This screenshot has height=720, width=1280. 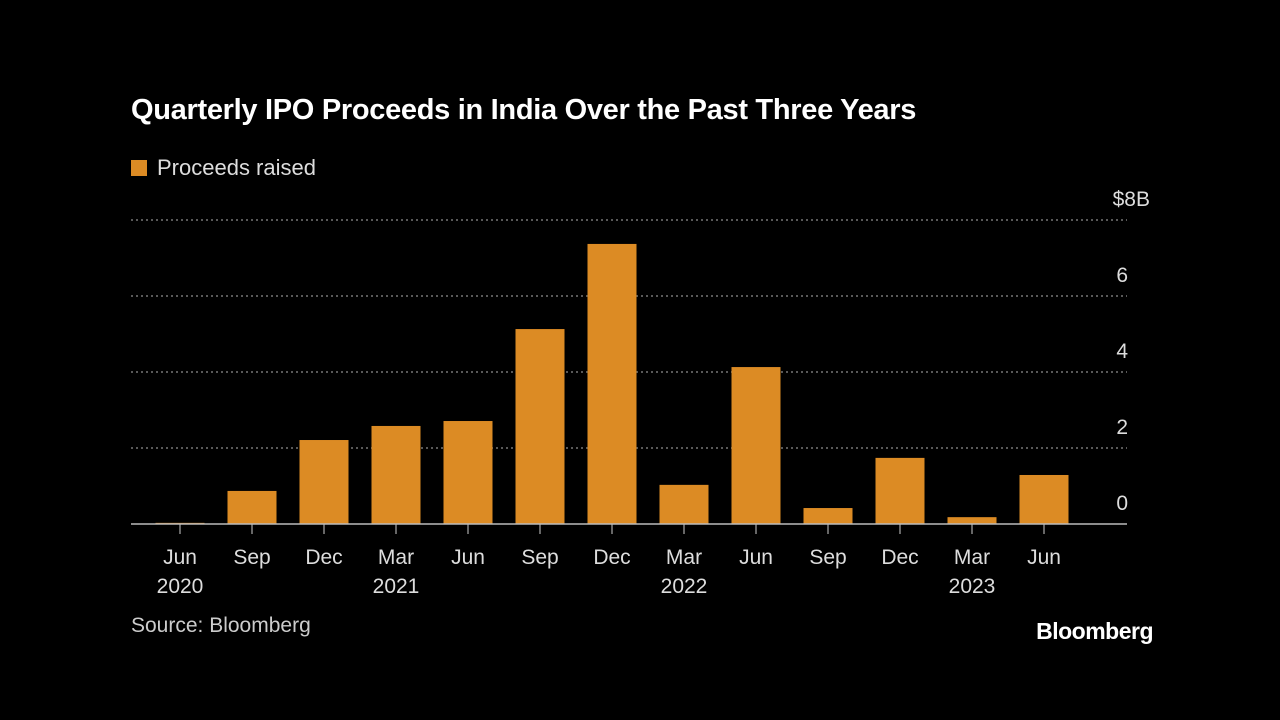 What do you see at coordinates (684, 586) in the screenshot?
I see `x-tick-year: 2022` at bounding box center [684, 586].